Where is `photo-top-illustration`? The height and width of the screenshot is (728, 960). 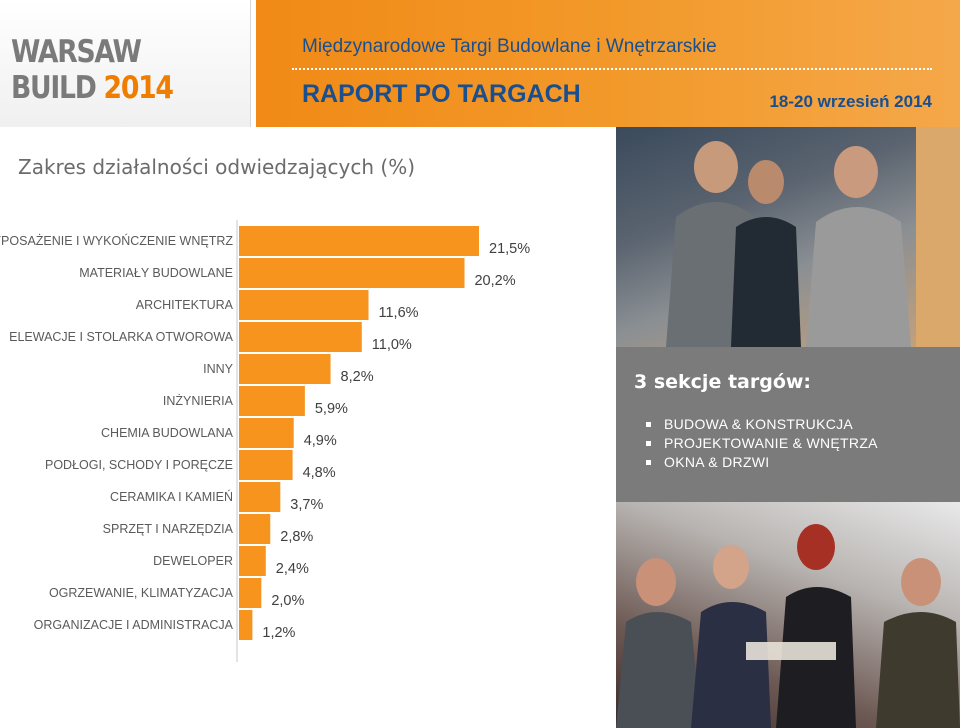 photo-top-illustration is located at coordinates (813, 237).